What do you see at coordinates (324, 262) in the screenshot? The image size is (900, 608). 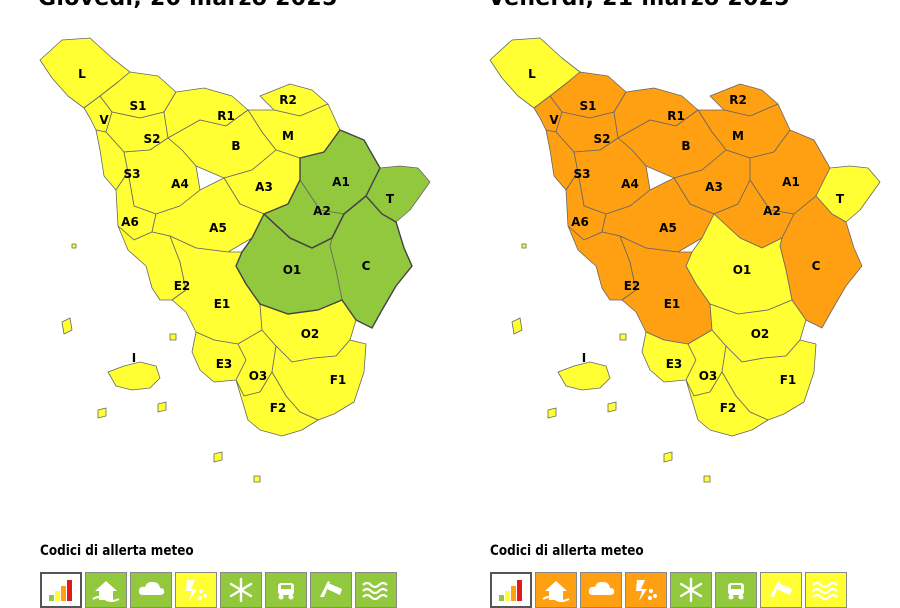 I see `alert-area-border` at bounding box center [324, 262].